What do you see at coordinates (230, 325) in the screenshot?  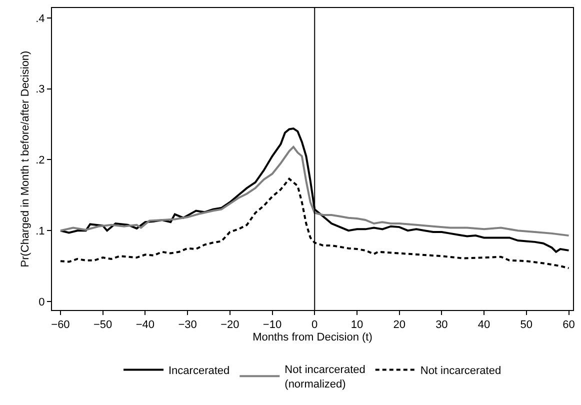 I see `x-tick-label: −20` at bounding box center [230, 325].